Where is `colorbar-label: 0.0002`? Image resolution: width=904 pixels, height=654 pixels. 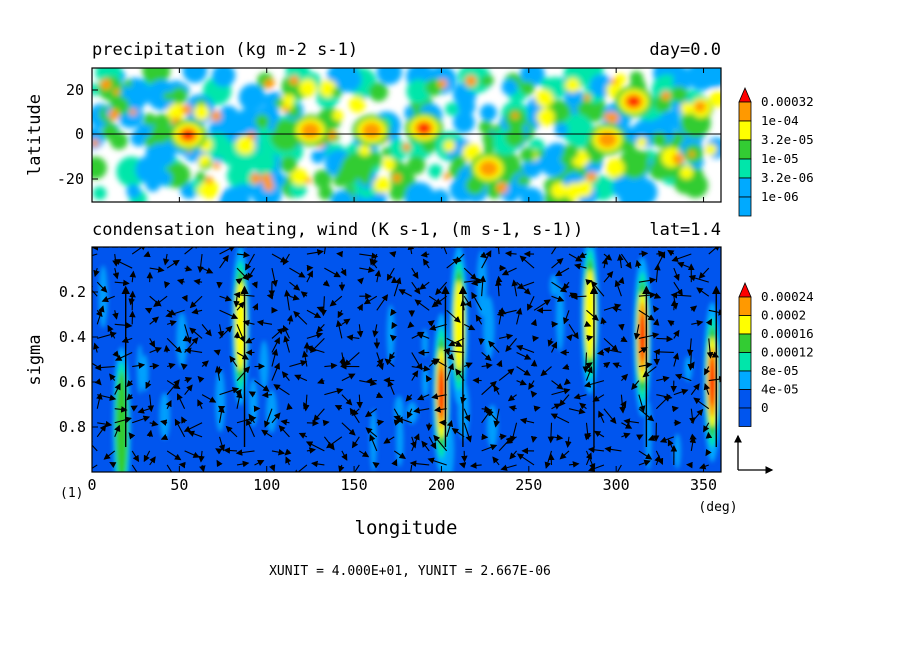
colorbar-label: 0.0002 is located at coordinates (783, 315).